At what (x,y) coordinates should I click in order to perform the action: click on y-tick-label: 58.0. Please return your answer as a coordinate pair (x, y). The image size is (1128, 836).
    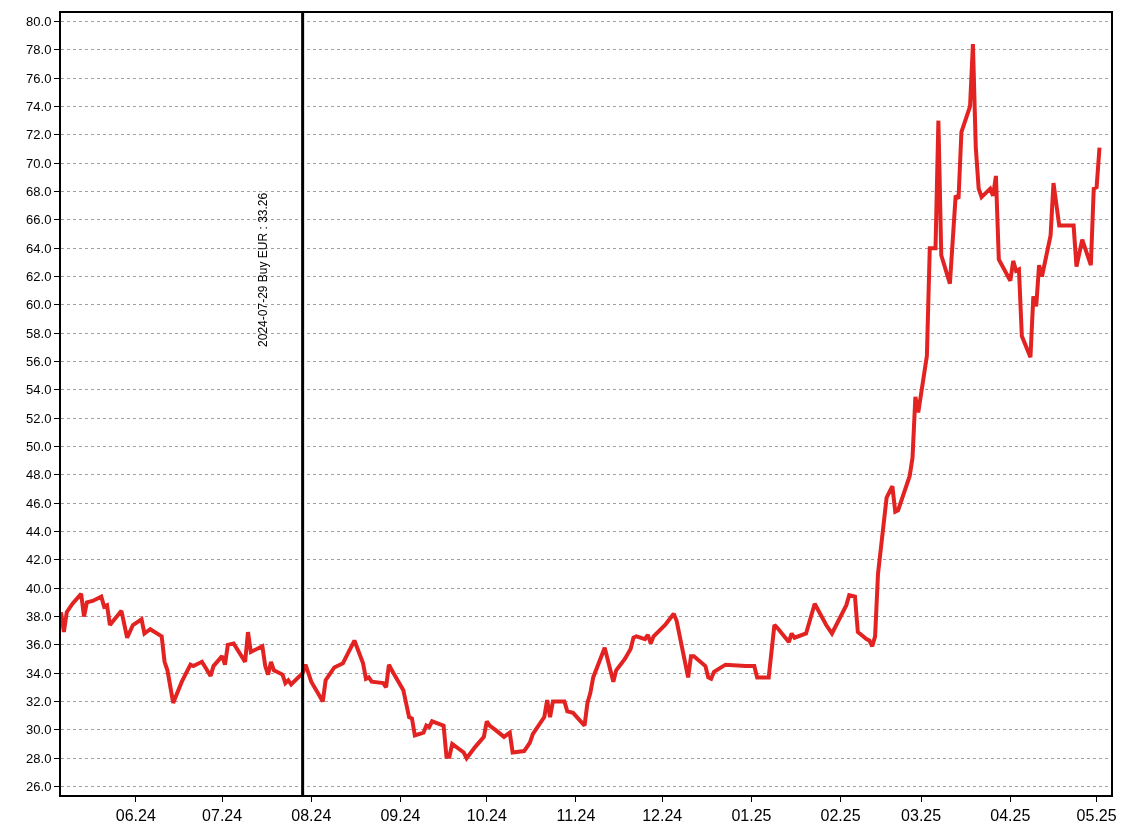
    Looking at the image, I should click on (39, 333).